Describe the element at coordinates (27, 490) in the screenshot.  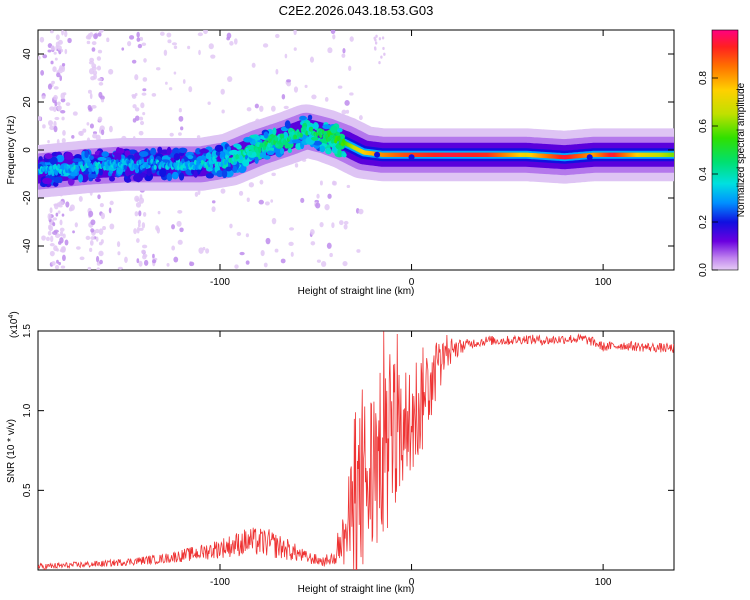
I see `snr-y-tick-label: 0.5` at that location.